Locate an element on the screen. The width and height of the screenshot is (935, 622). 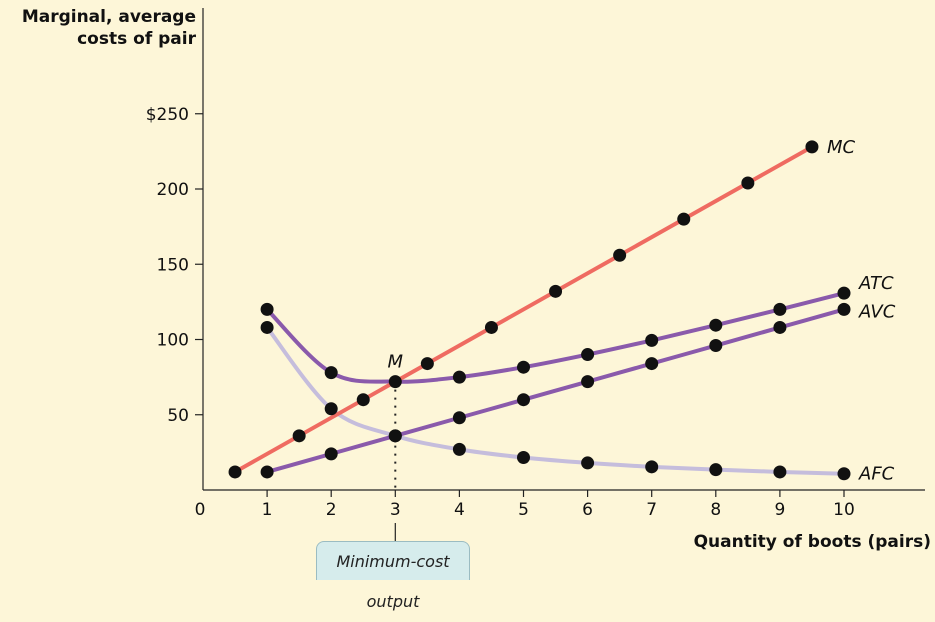
y-tick-label: $250 is located at coordinates (167, 115).